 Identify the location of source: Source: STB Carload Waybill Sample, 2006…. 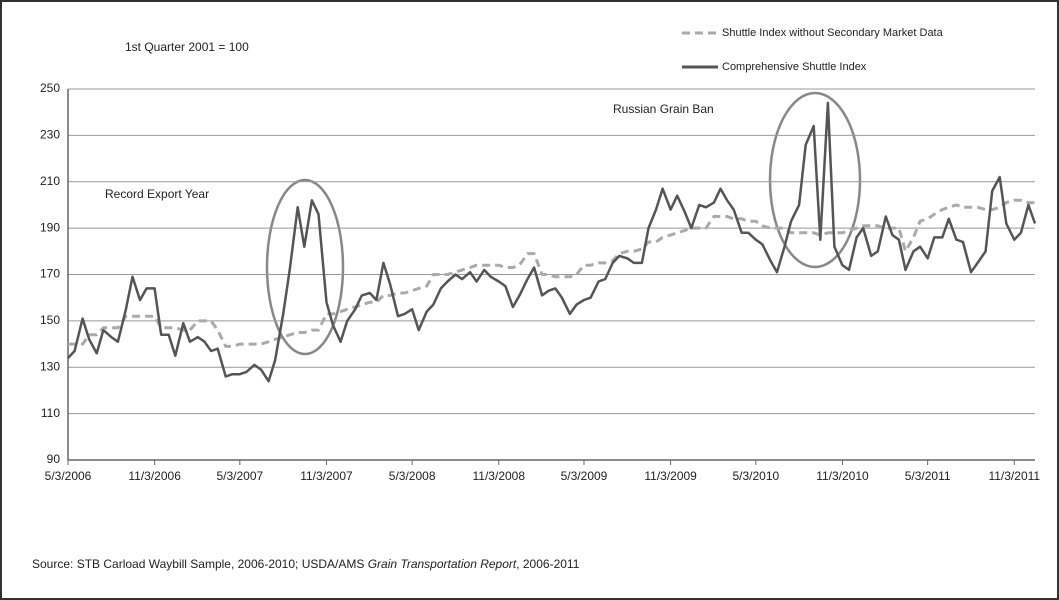
(306, 564).